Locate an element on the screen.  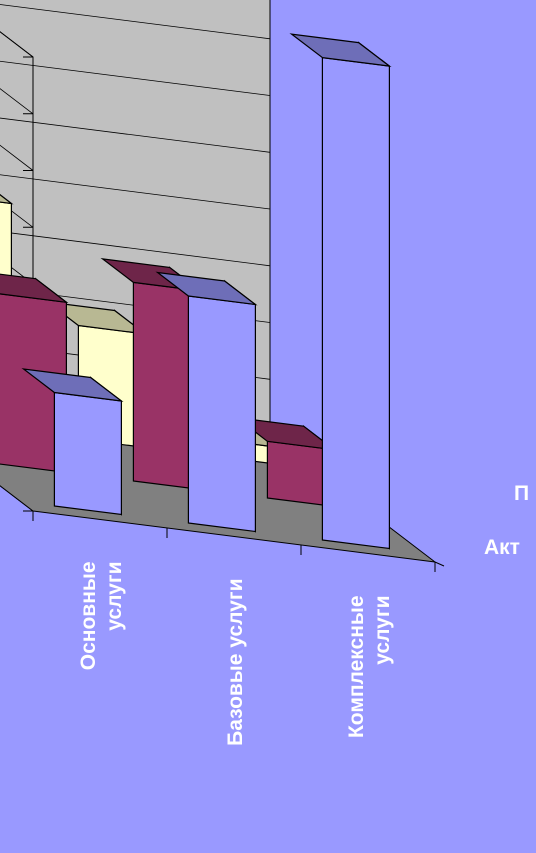
series-label: Акт is located at coordinates (502, 547).